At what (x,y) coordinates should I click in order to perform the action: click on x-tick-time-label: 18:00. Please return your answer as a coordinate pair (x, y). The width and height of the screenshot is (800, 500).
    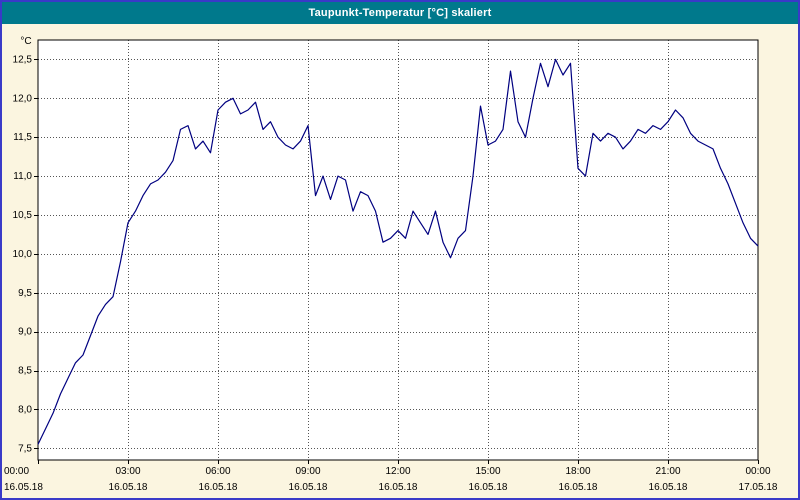
    Looking at the image, I should click on (577, 471).